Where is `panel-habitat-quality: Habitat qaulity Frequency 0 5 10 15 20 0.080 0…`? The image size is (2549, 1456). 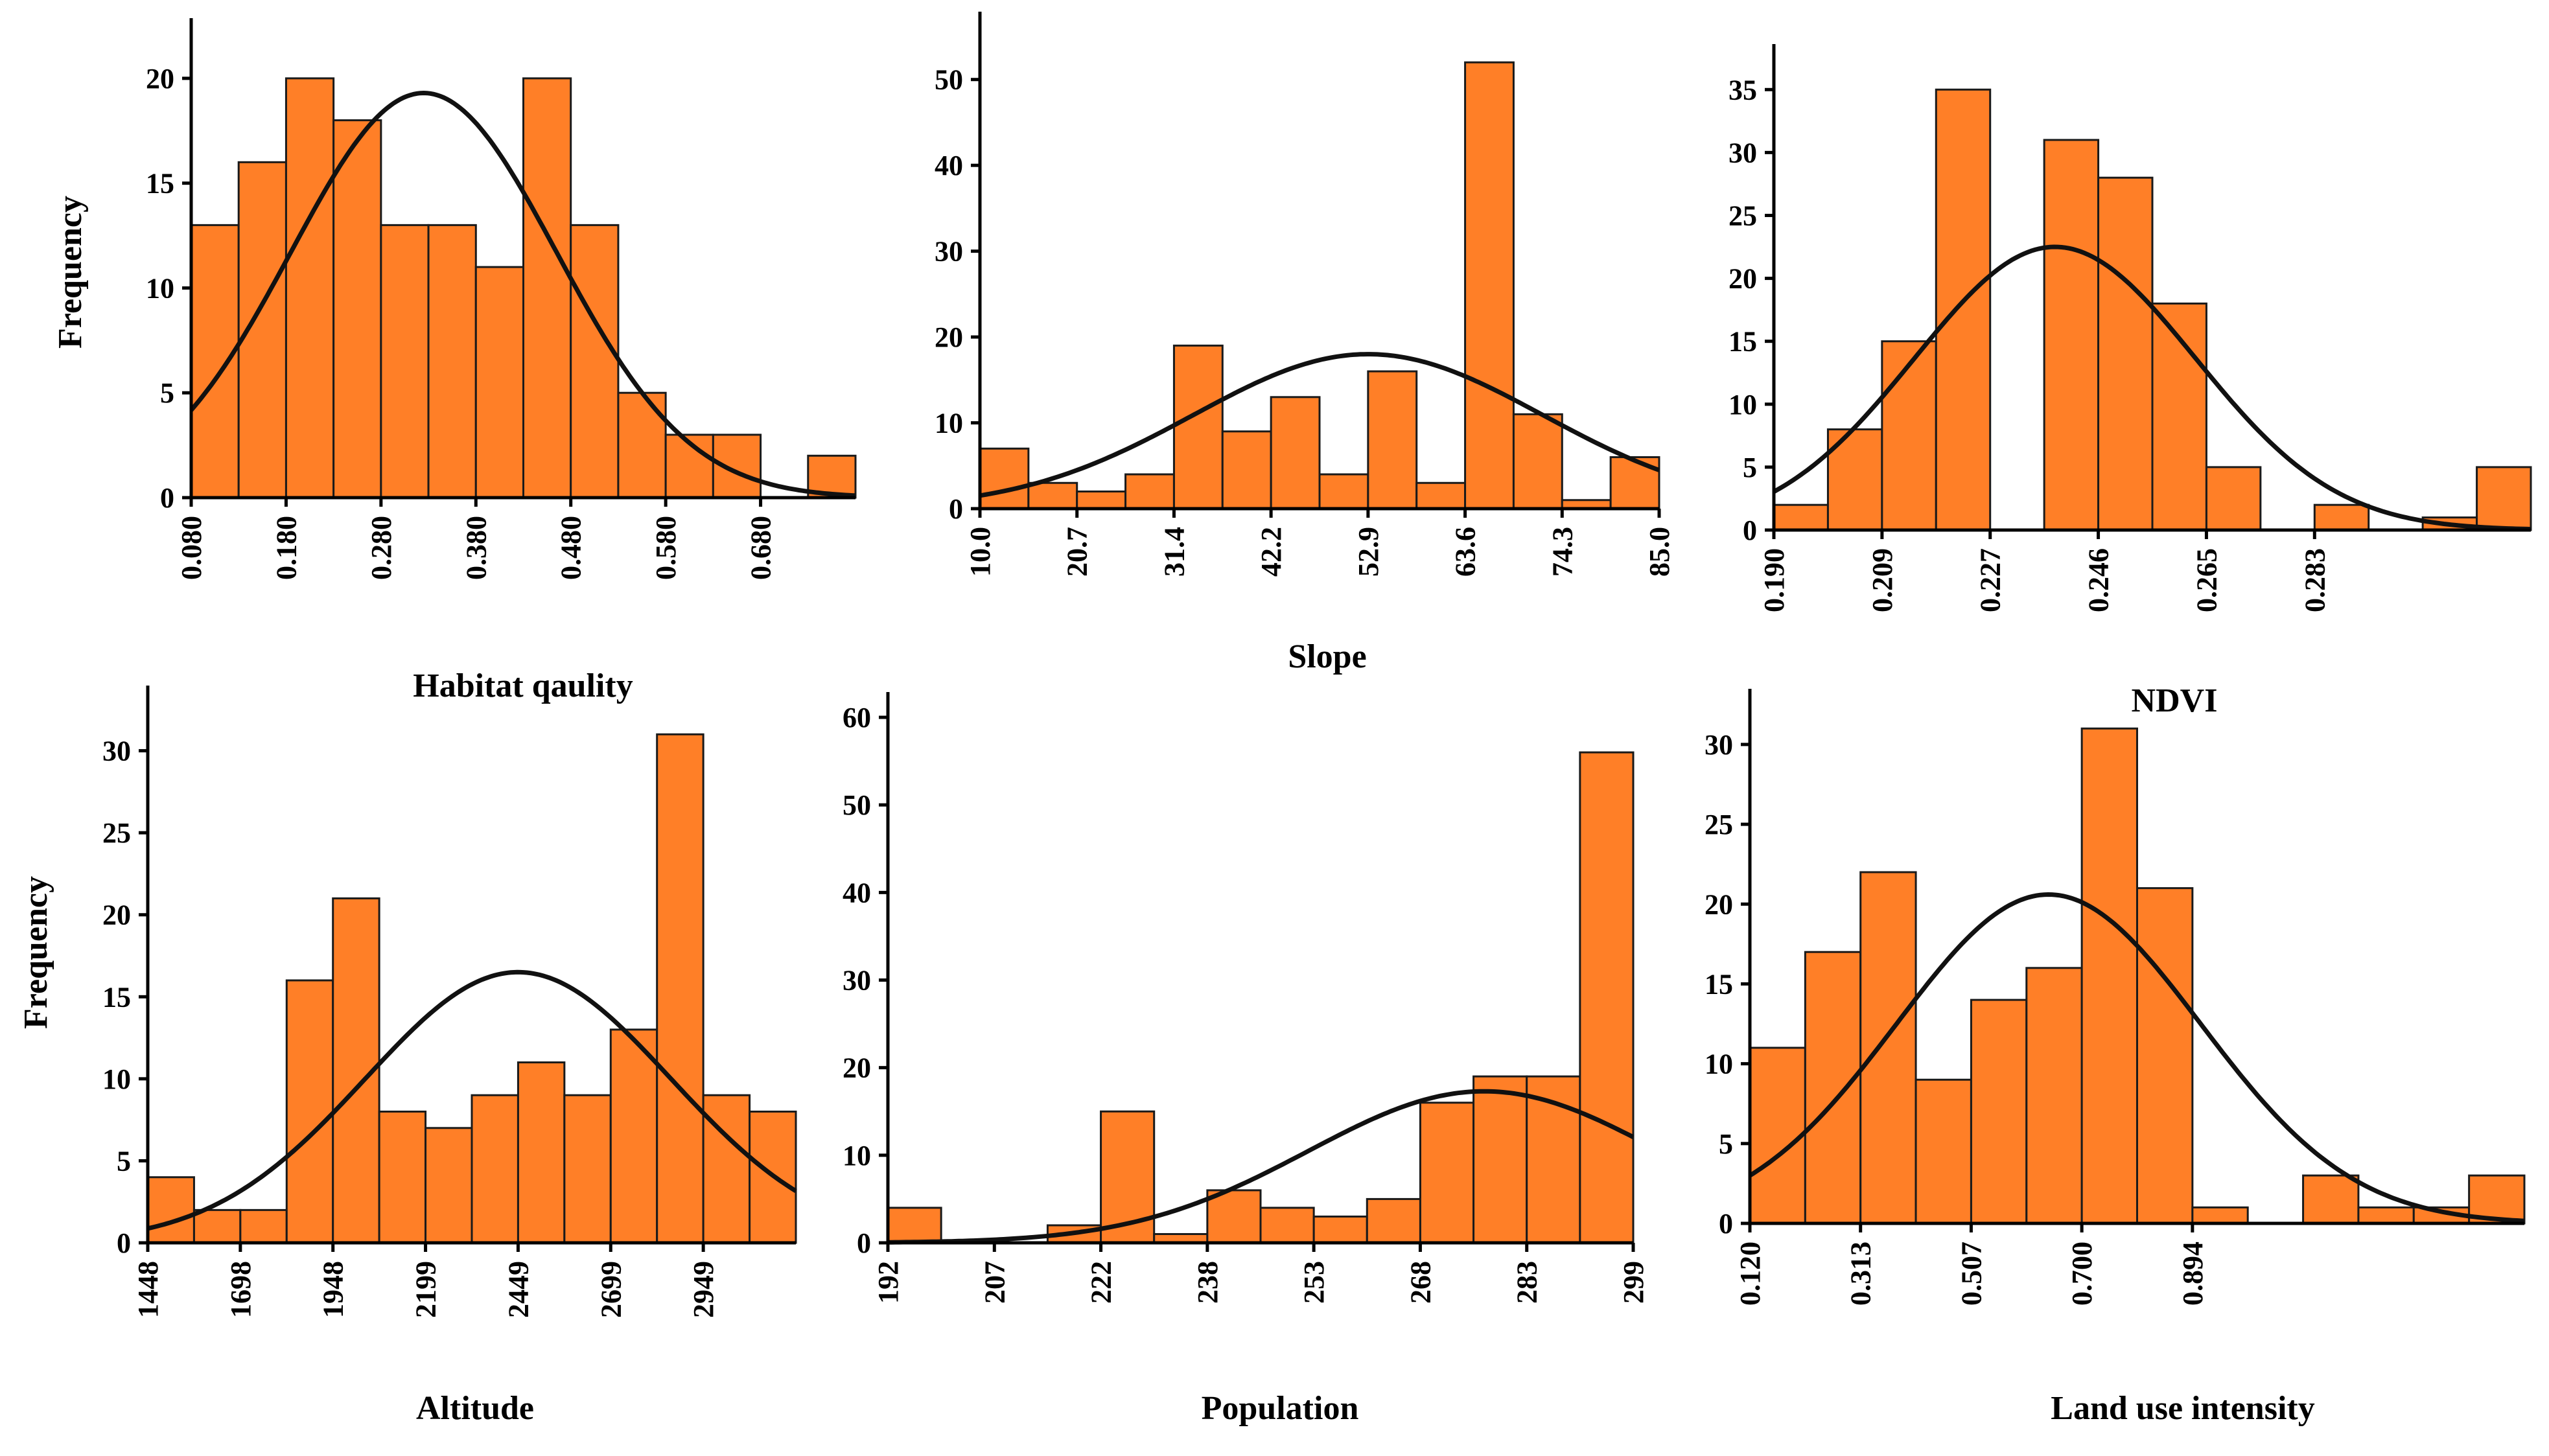 panel-habitat-quality: Habitat qaulity Frequency 0 5 10 15 20 0.080 0… is located at coordinates (454, 361).